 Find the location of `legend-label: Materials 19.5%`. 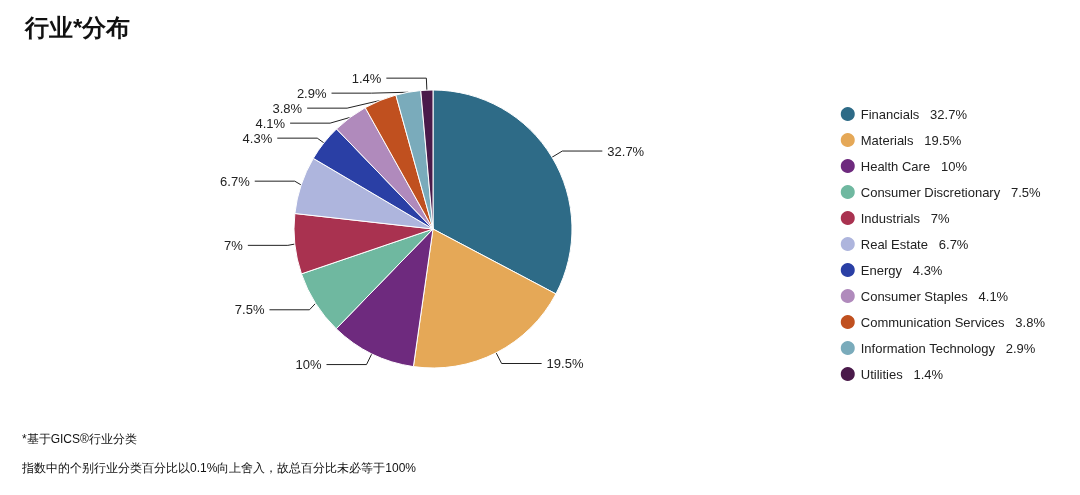

legend-label: Materials 19.5% is located at coordinates (911, 140).